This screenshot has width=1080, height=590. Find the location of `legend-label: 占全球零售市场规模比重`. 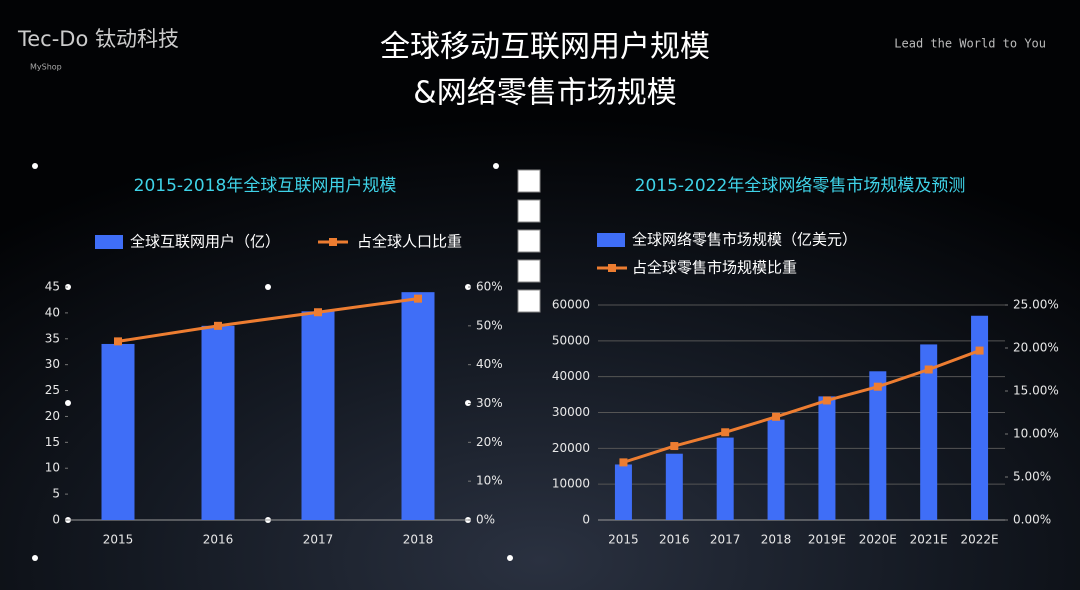

legend-label: 占全球零售市场规模比重 is located at coordinates (714, 268).